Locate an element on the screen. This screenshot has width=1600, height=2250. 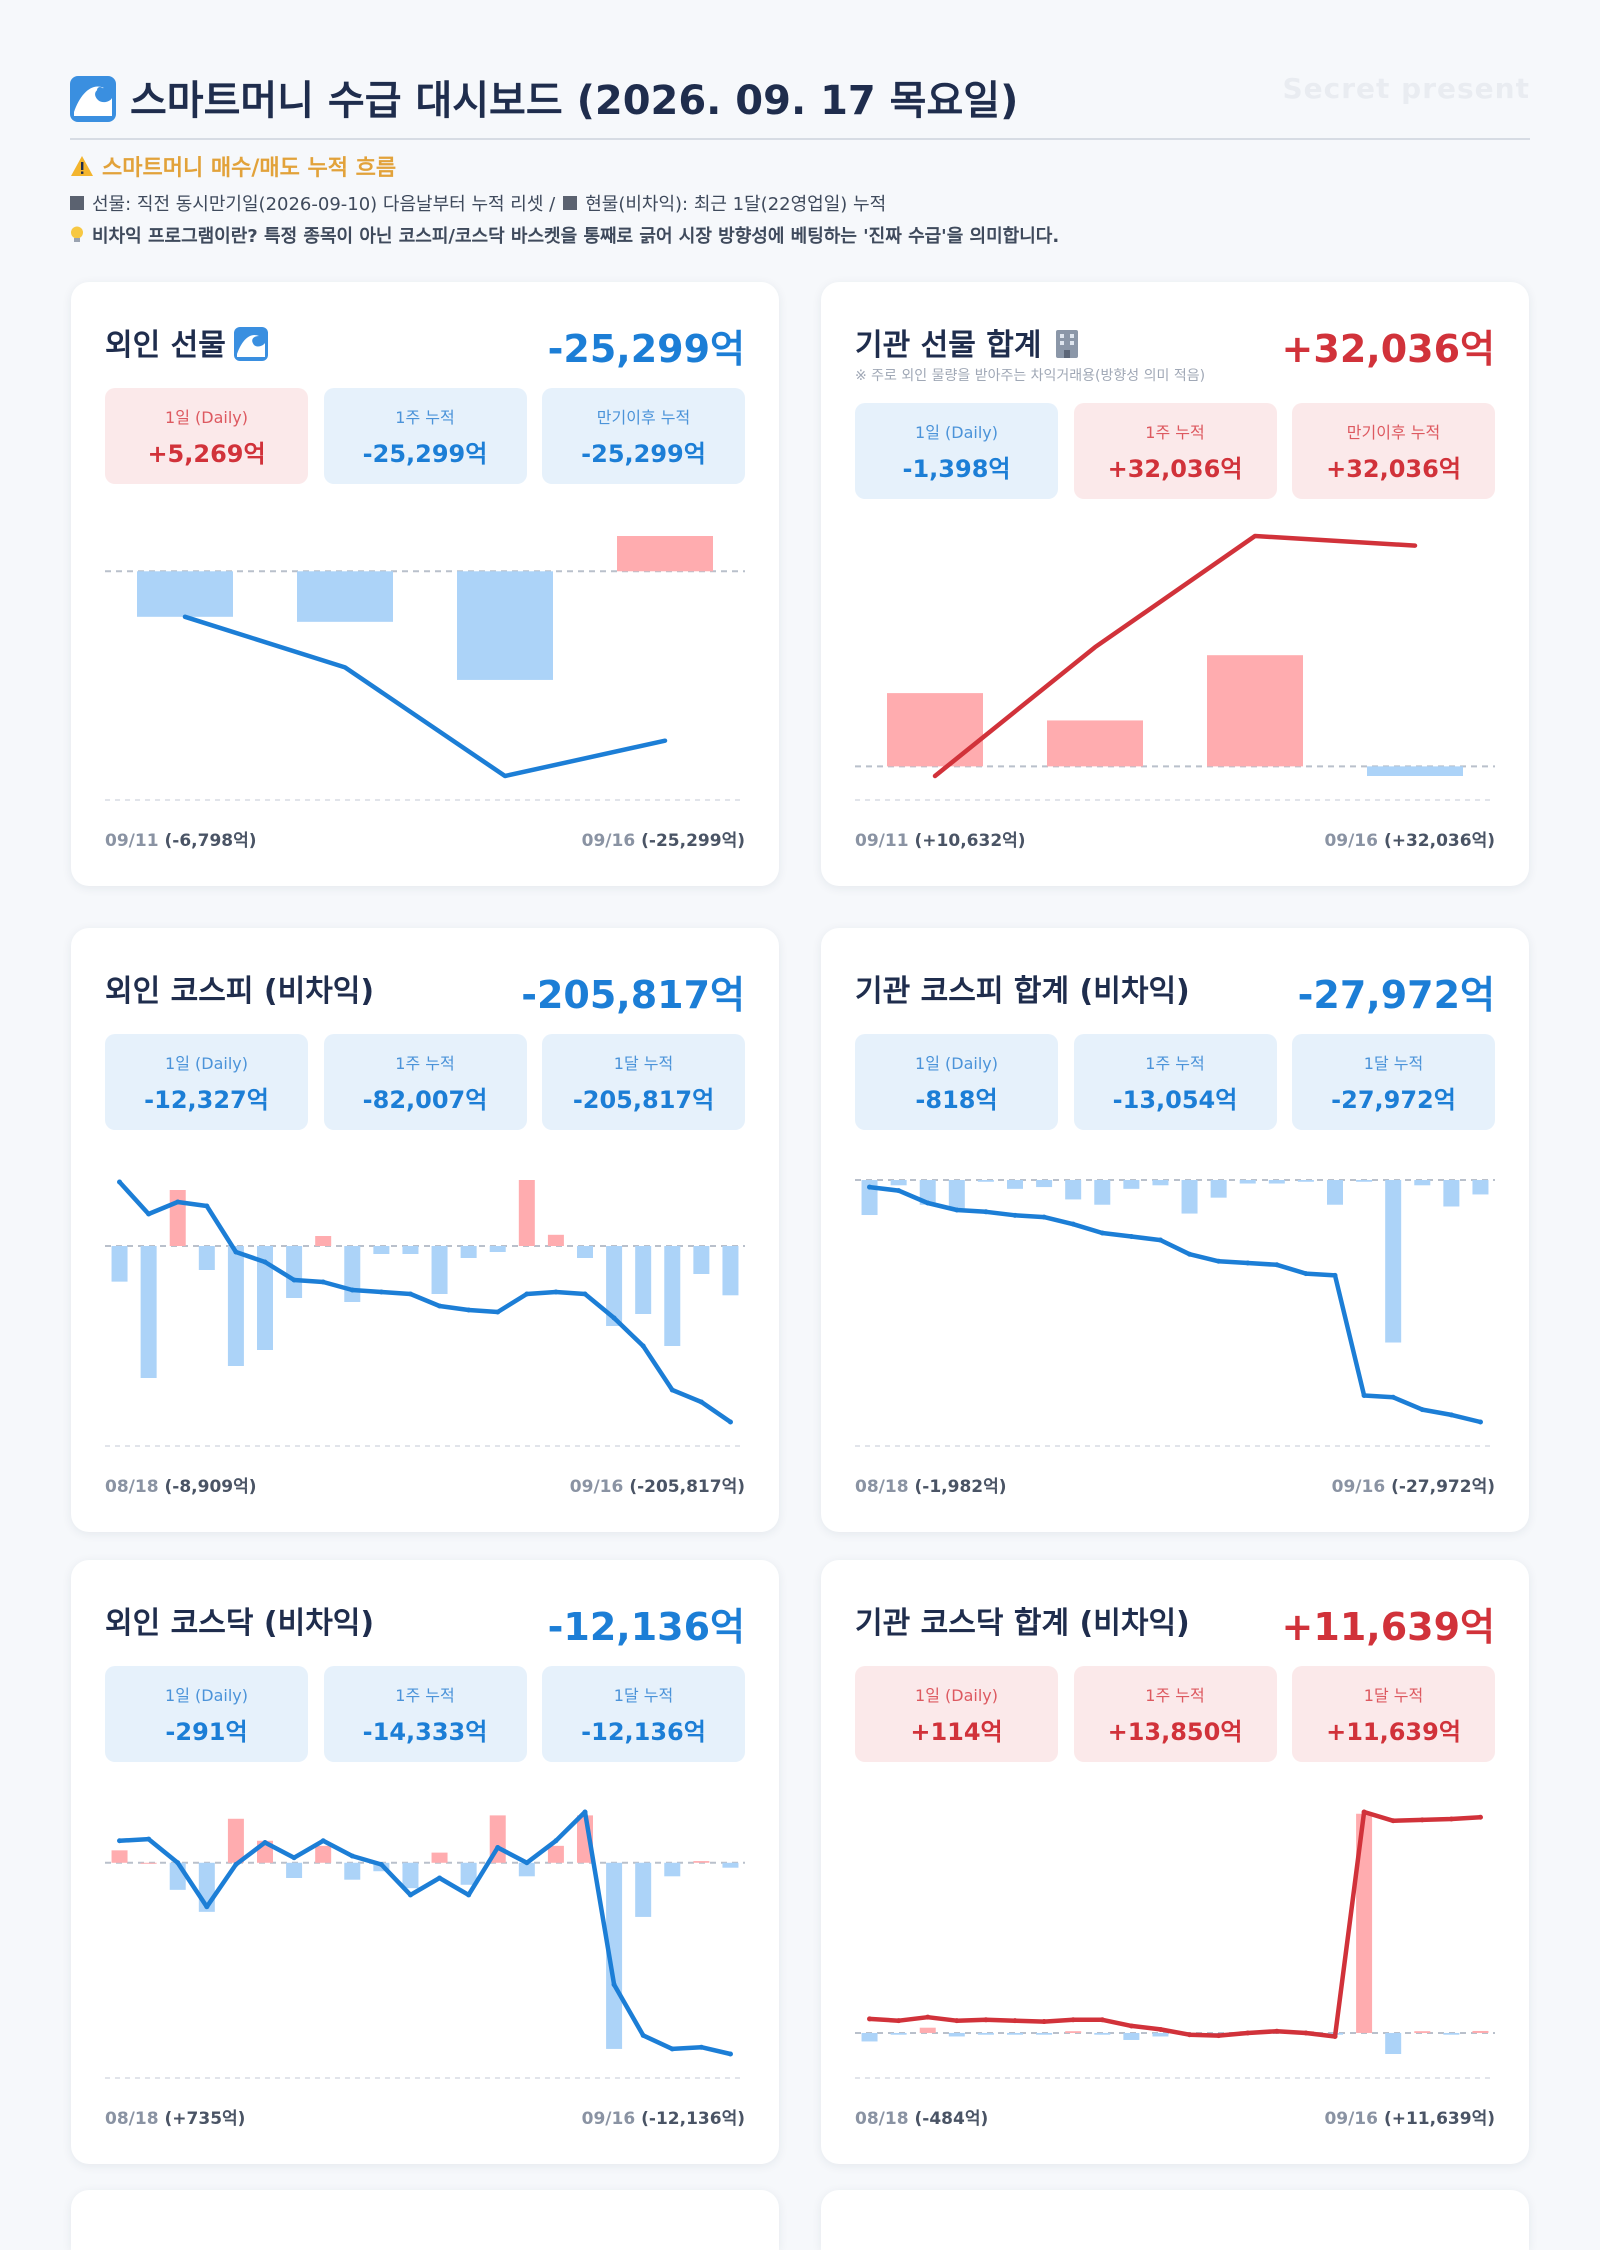
warning-text: 스마트머니 매수/매도 누적 흐름 is located at coordinates (249, 168).